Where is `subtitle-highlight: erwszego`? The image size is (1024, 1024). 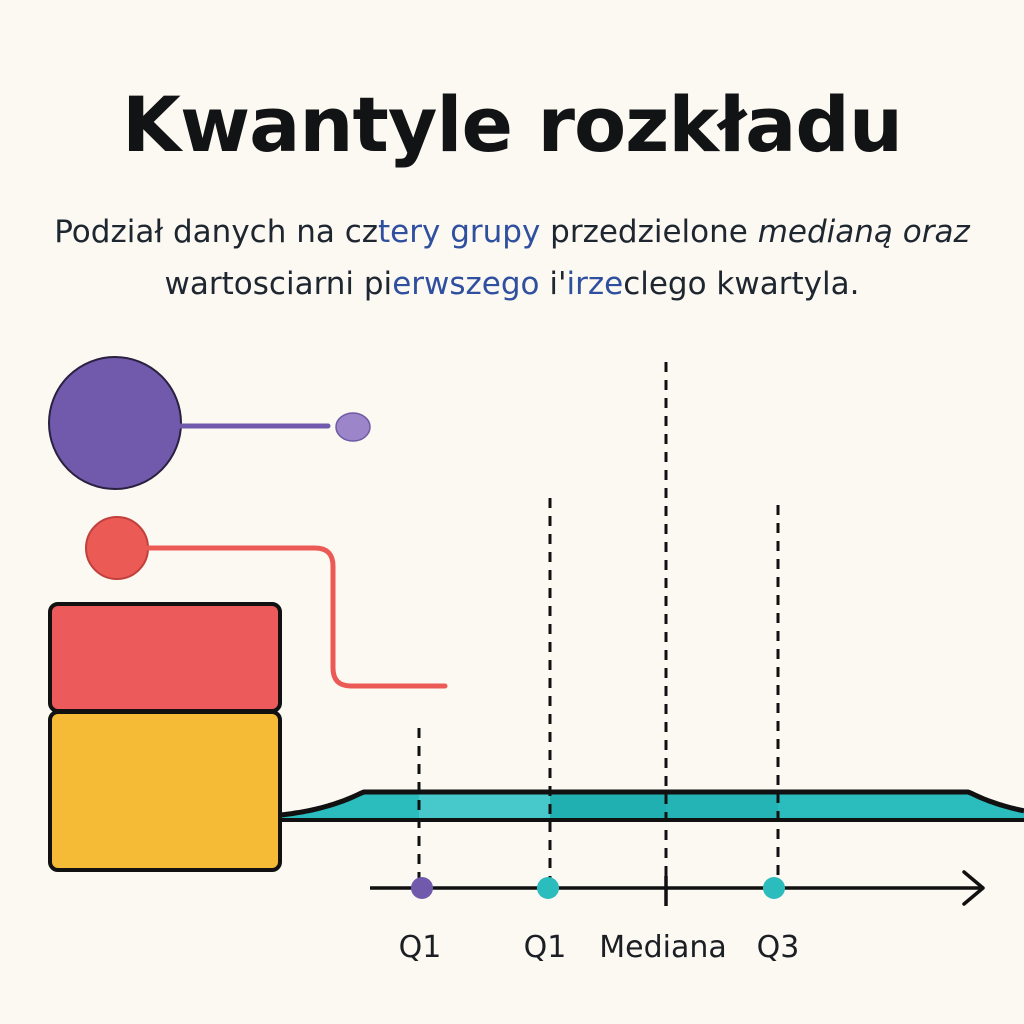
subtitle-highlight: erwszego is located at coordinates (466, 284).